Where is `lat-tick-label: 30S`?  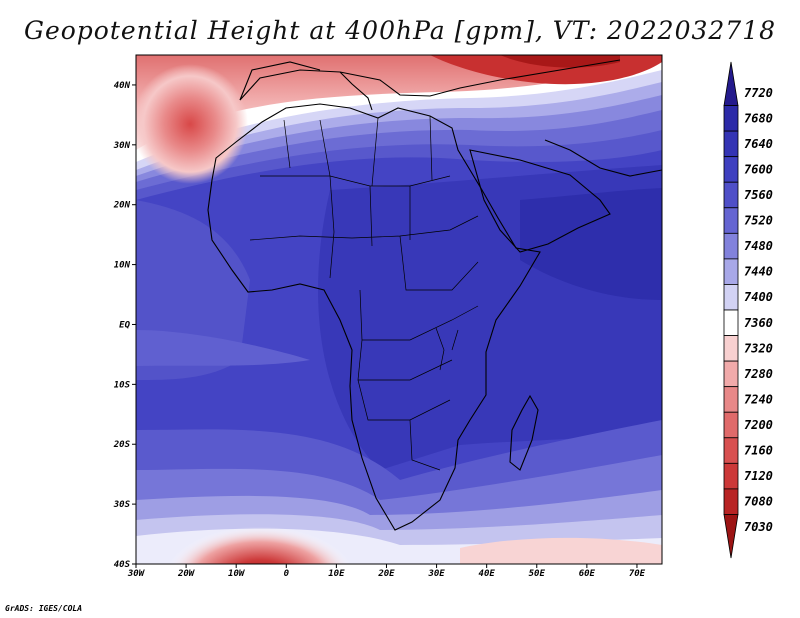 lat-tick-label: 30S is located at coordinates (122, 505).